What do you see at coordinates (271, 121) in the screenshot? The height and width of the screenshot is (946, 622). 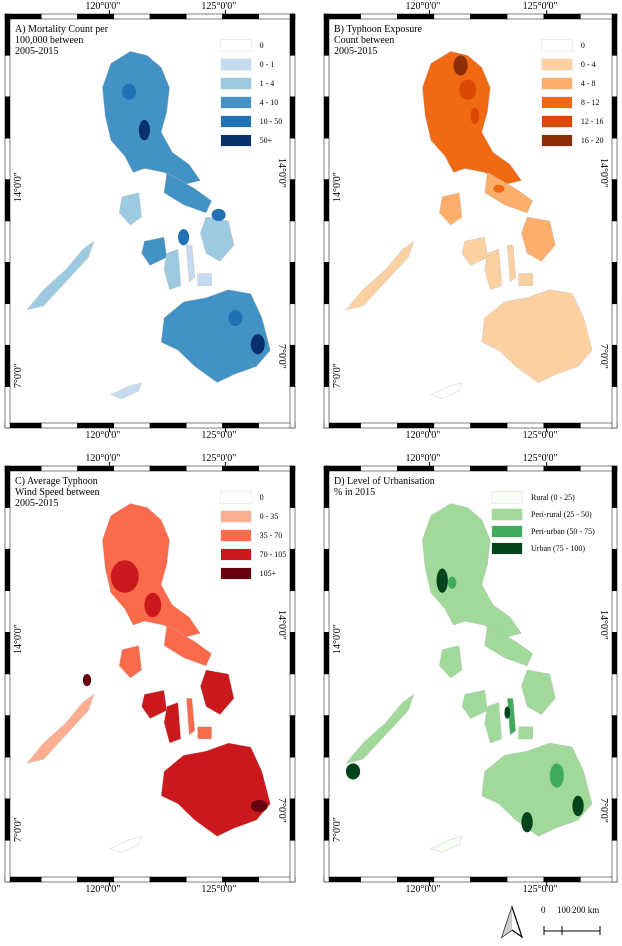 I see `legend-label: 10 - 50` at bounding box center [271, 121].